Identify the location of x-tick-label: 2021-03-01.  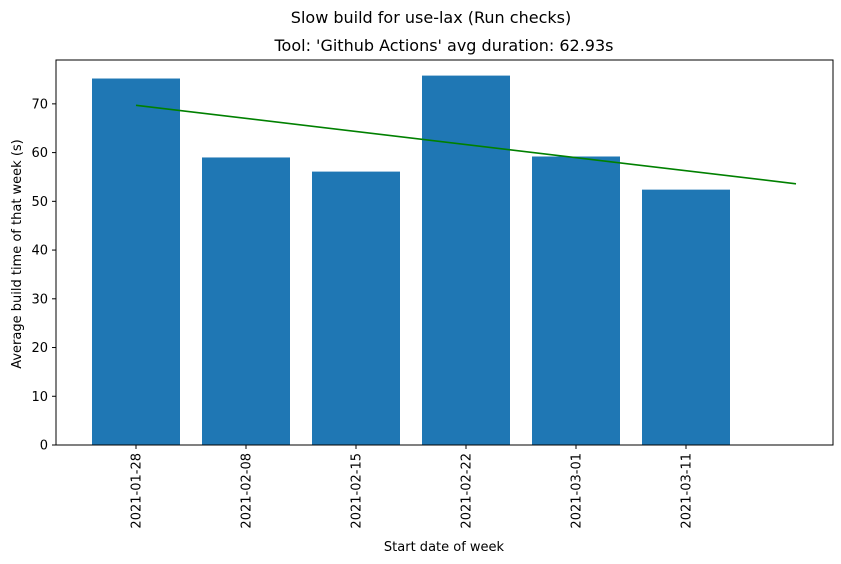
(577, 491).